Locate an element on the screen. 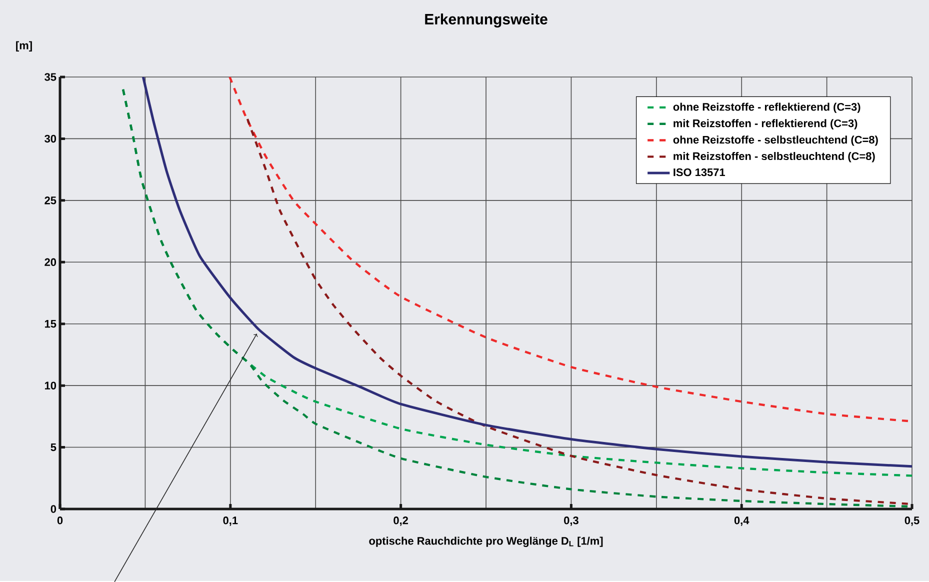 The width and height of the screenshot is (929, 582). x-tick-label: 0,1 is located at coordinates (230, 521).